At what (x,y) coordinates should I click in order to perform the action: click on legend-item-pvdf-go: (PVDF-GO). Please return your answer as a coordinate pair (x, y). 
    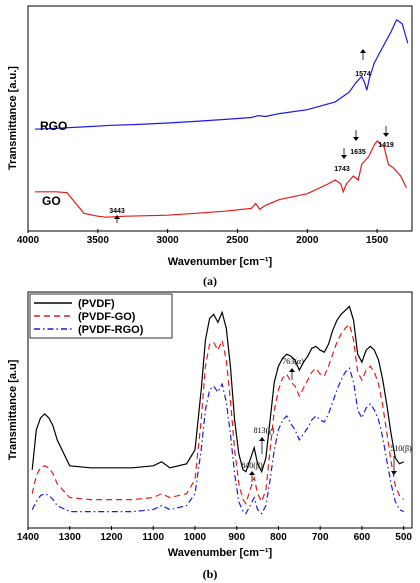
    Looking at the image, I should click on (85, 317).